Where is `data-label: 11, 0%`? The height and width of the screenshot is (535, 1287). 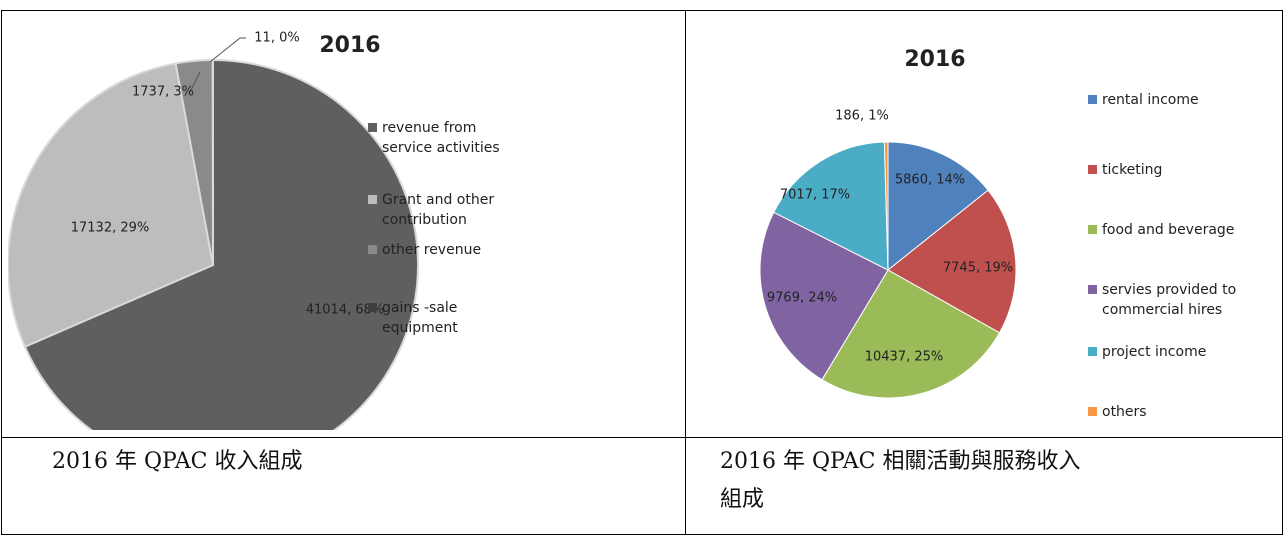
data-label: 11, 0% is located at coordinates (276, 38).